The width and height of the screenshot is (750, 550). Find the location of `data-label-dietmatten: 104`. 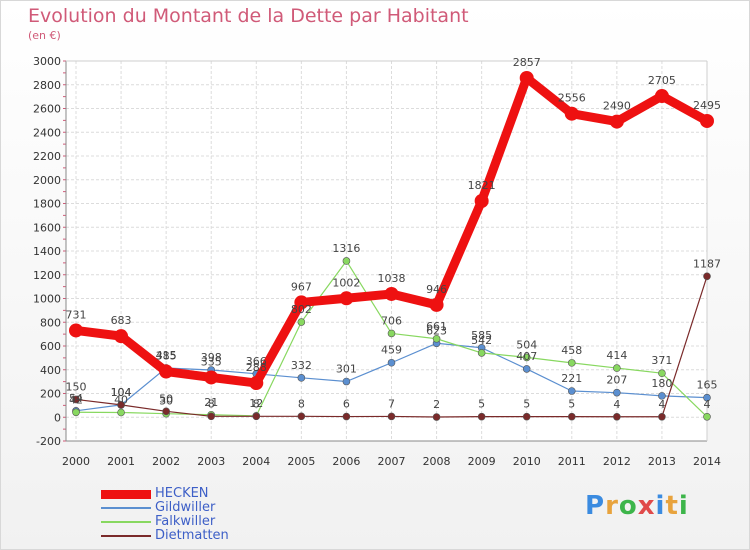

data-label-dietmatten: 104 is located at coordinates (121, 392).